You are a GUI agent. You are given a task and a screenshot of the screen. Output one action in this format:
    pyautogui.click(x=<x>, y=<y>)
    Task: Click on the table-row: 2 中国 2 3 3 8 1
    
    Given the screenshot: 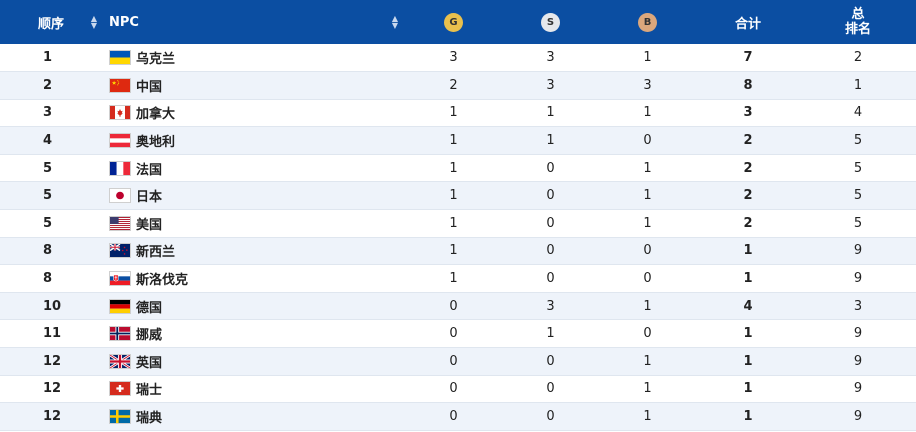 What is the action you would take?
    pyautogui.click(x=458, y=85)
    